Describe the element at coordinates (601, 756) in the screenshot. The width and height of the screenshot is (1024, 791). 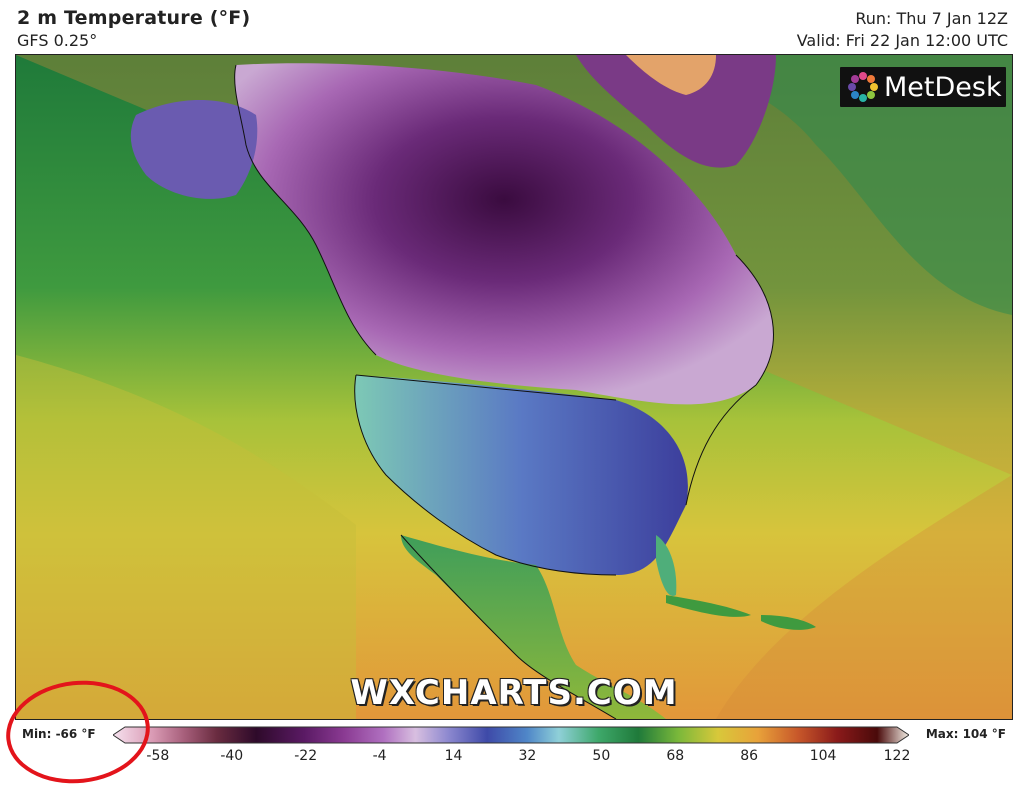
I see `scale-tick-label: 50` at that location.